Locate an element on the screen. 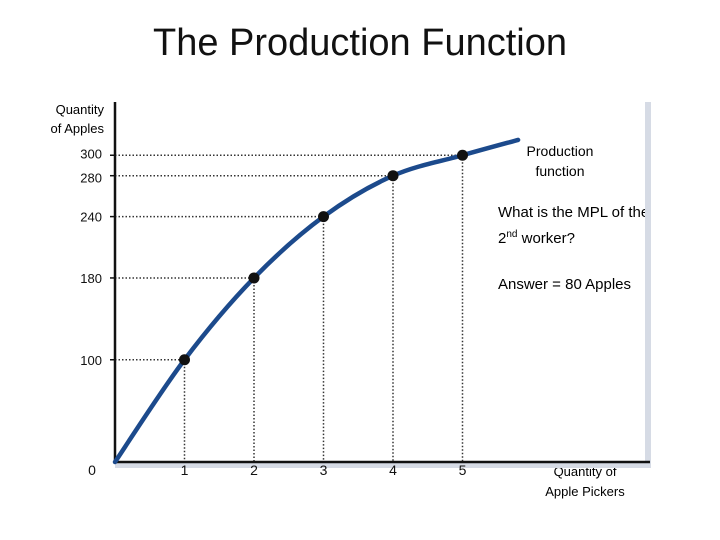 Image resolution: width=720 pixels, height=540 pixels. x-tick-label: 4 is located at coordinates (393, 470).